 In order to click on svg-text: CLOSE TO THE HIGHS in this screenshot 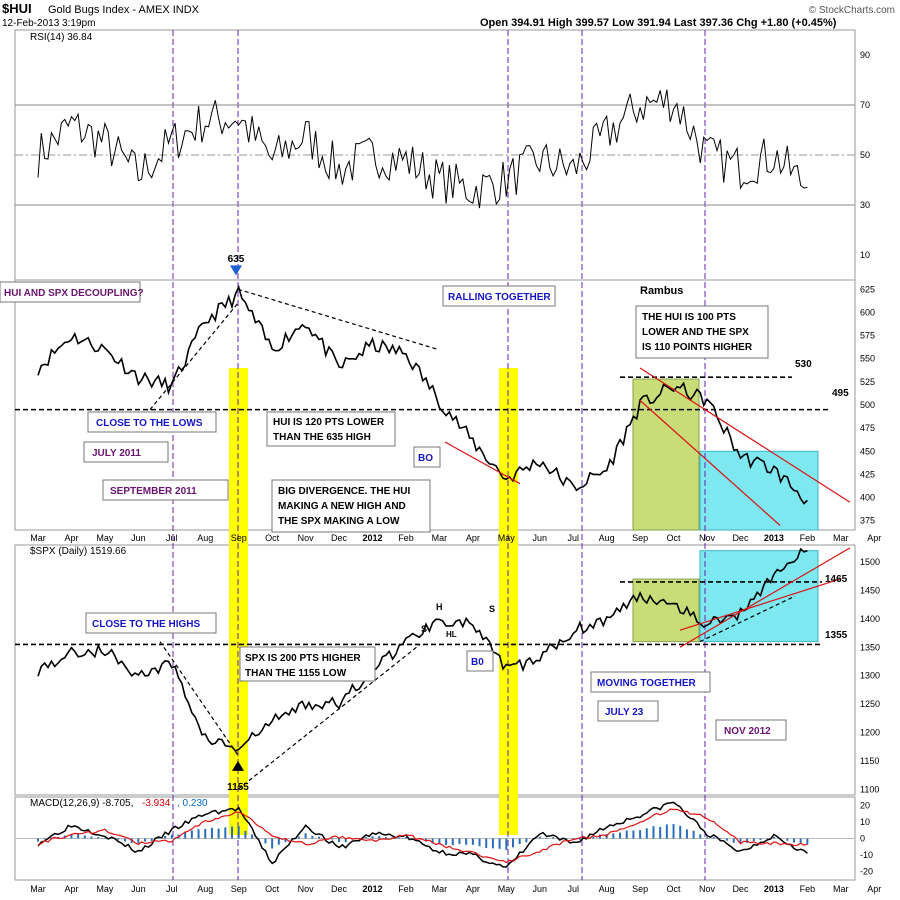, I will do `click(146, 624)`.